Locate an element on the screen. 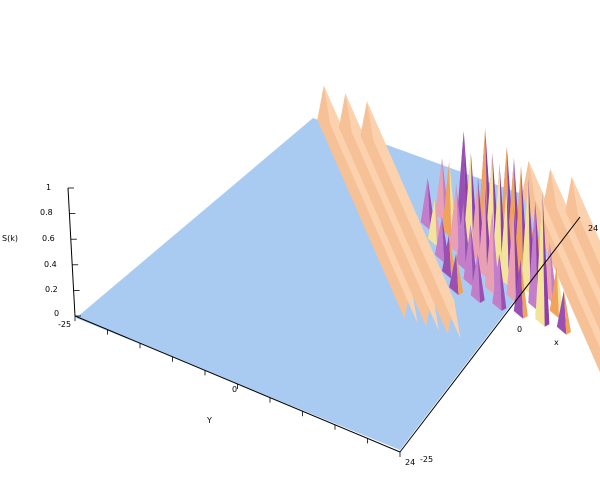  z-axis-line is located at coordinates (71, 252).